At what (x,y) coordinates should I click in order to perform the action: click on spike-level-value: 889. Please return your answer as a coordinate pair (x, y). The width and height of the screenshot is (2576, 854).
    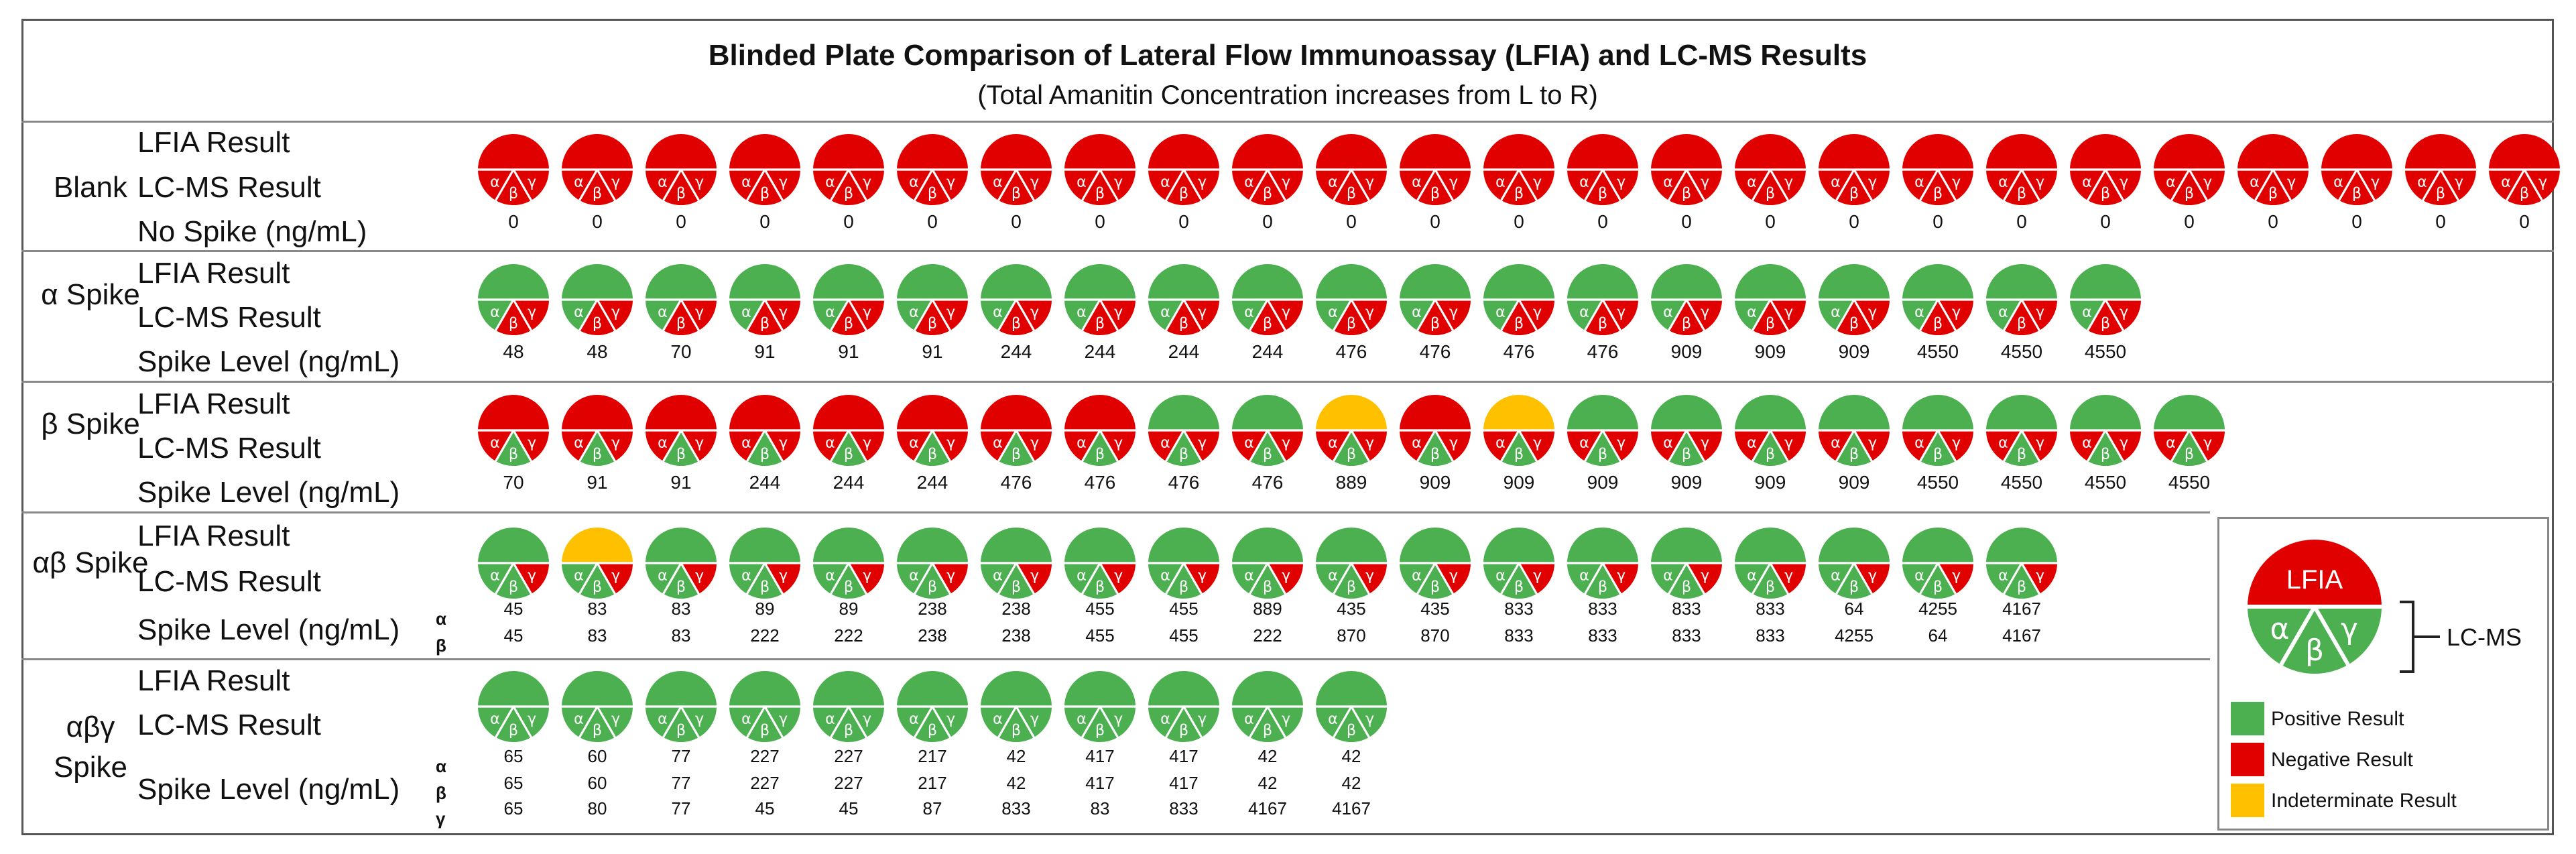
    Looking at the image, I should click on (1351, 482).